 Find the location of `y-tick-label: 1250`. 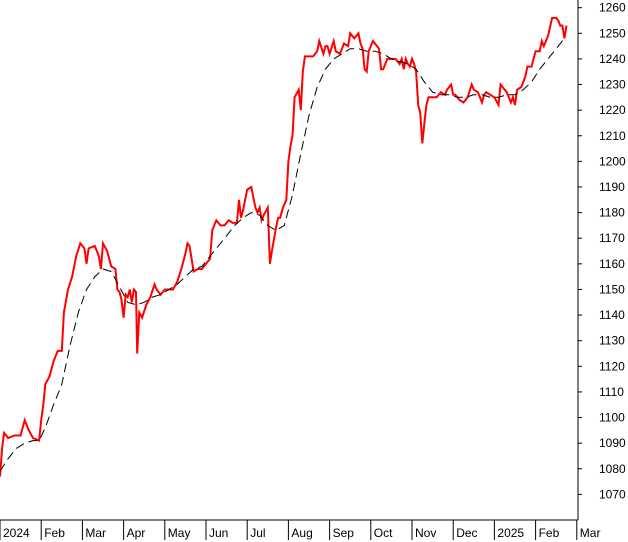

y-tick-label: 1250 is located at coordinates (612, 33).